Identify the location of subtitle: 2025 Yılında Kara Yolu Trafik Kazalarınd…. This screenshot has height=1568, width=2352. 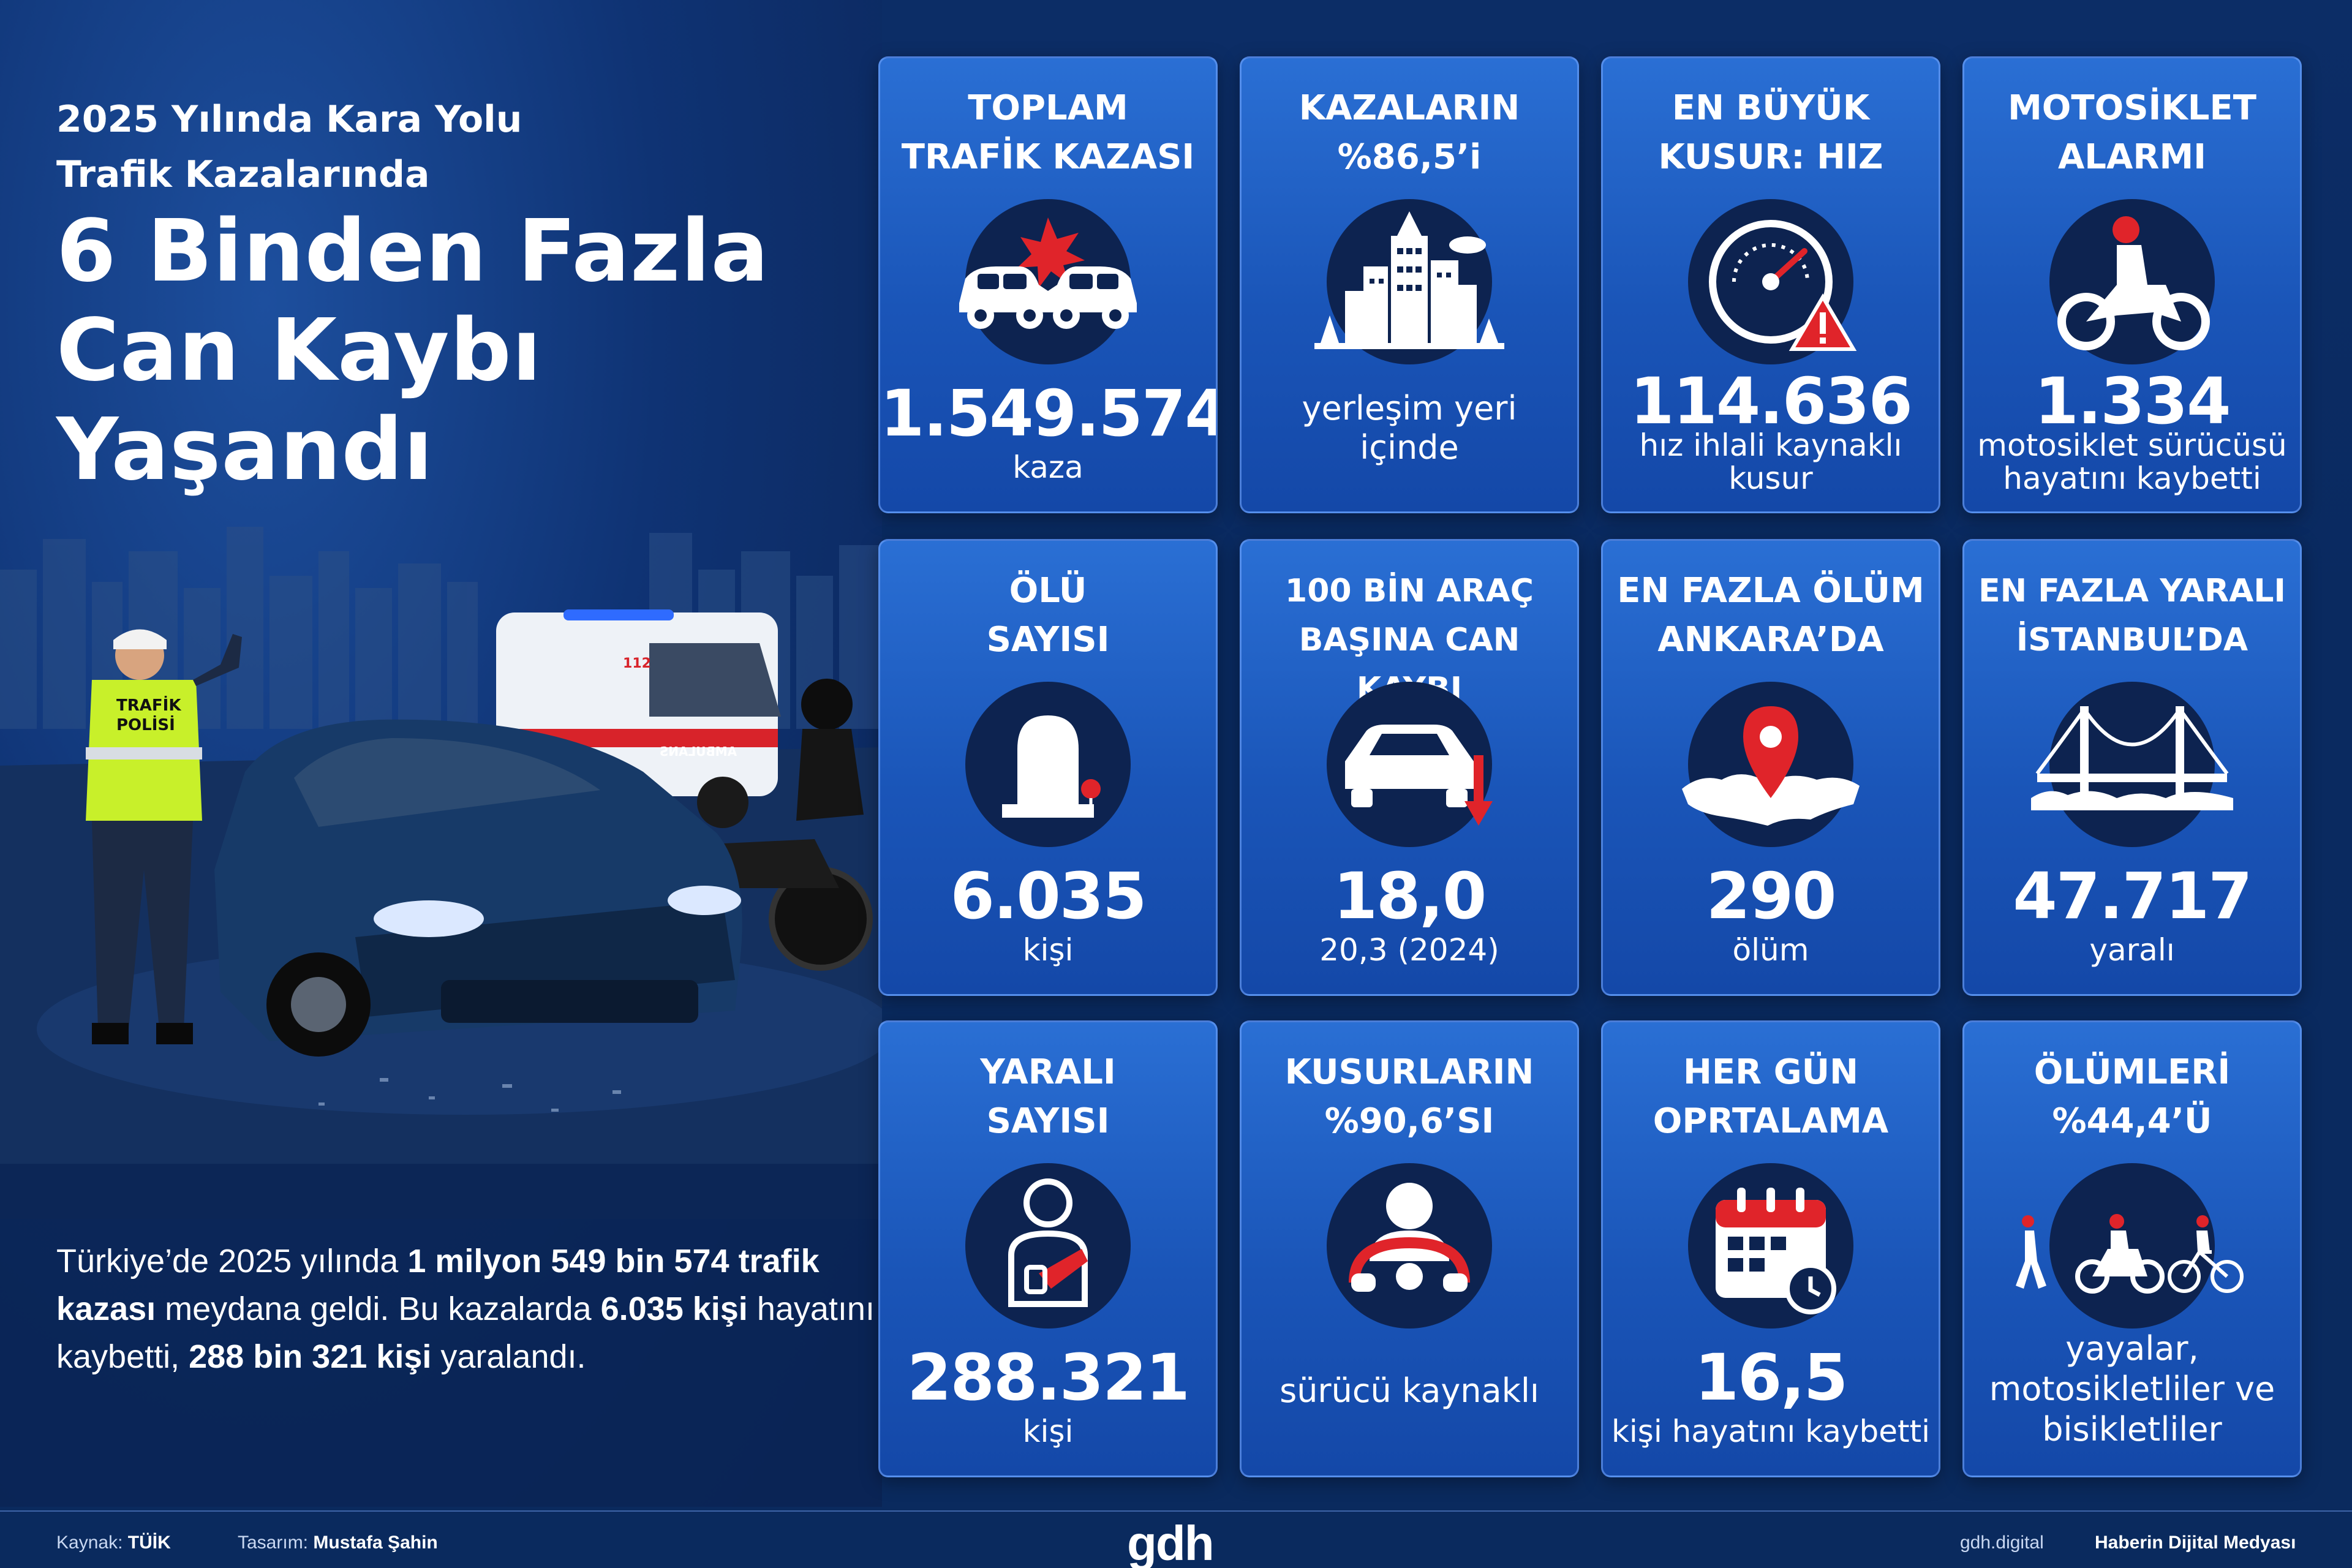
(289, 147).